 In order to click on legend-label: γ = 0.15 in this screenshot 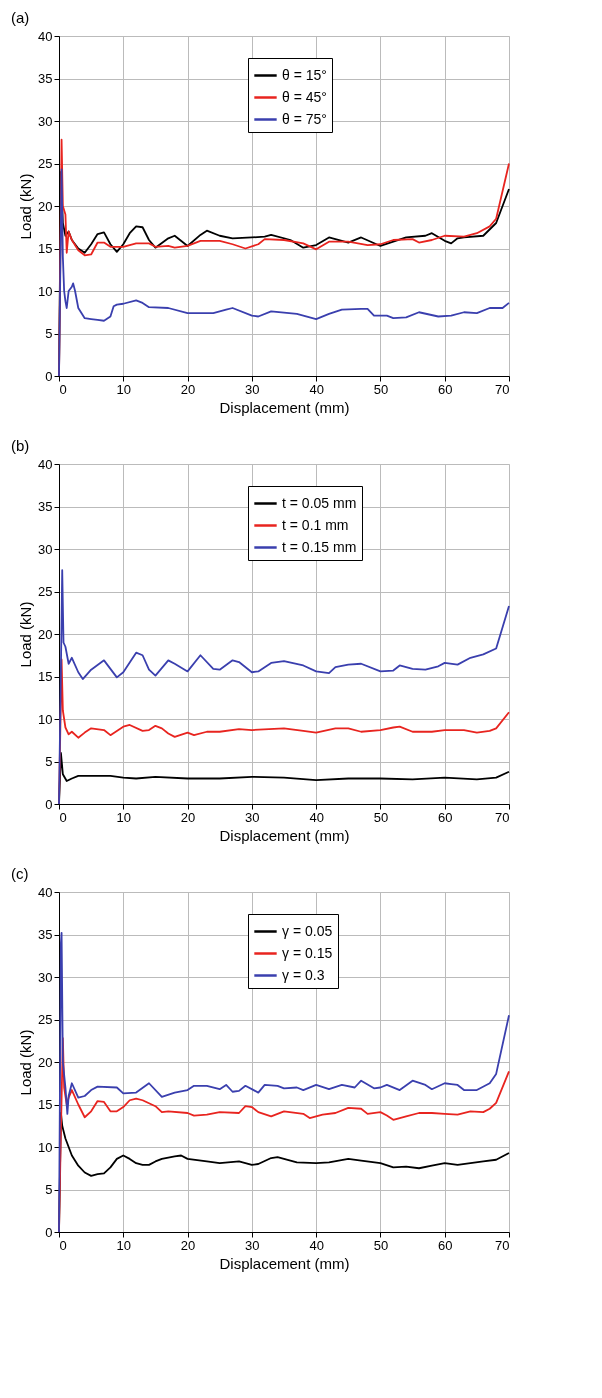, I will do `click(307, 952)`.